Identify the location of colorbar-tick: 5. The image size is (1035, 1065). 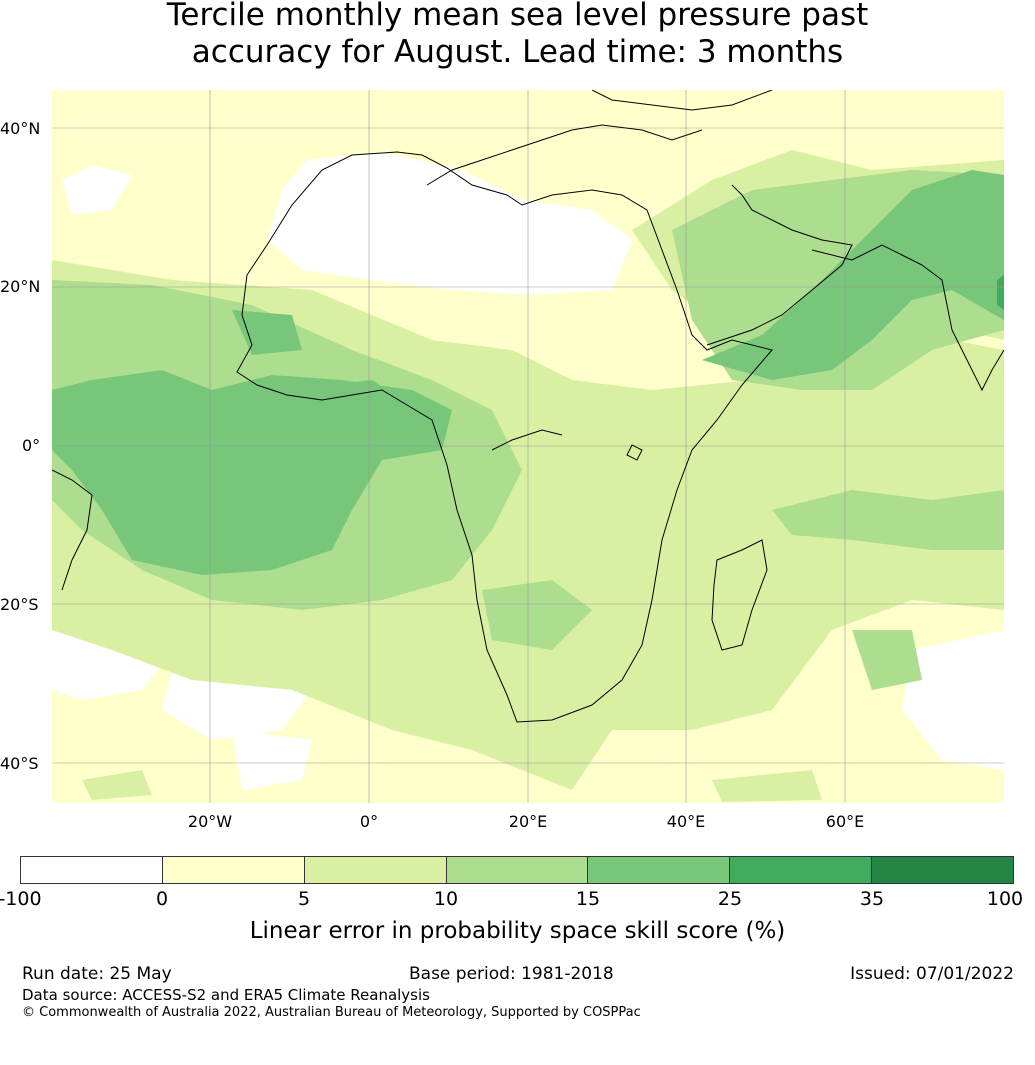
(304, 899).